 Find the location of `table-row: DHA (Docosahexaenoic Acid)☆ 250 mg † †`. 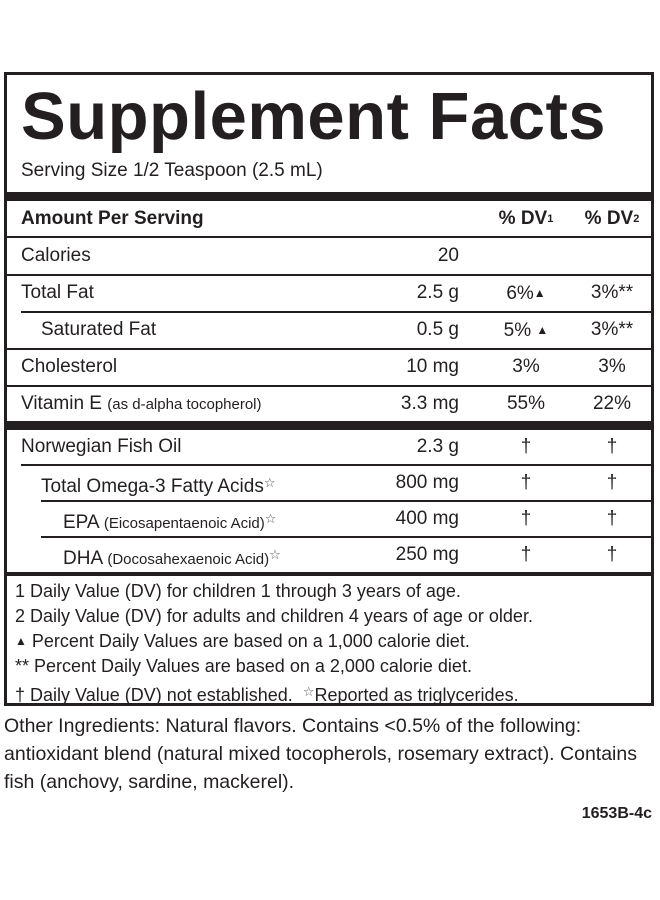

table-row: DHA (Docosahexaenoic Acid)☆ 250 mg † † is located at coordinates (340, 556).